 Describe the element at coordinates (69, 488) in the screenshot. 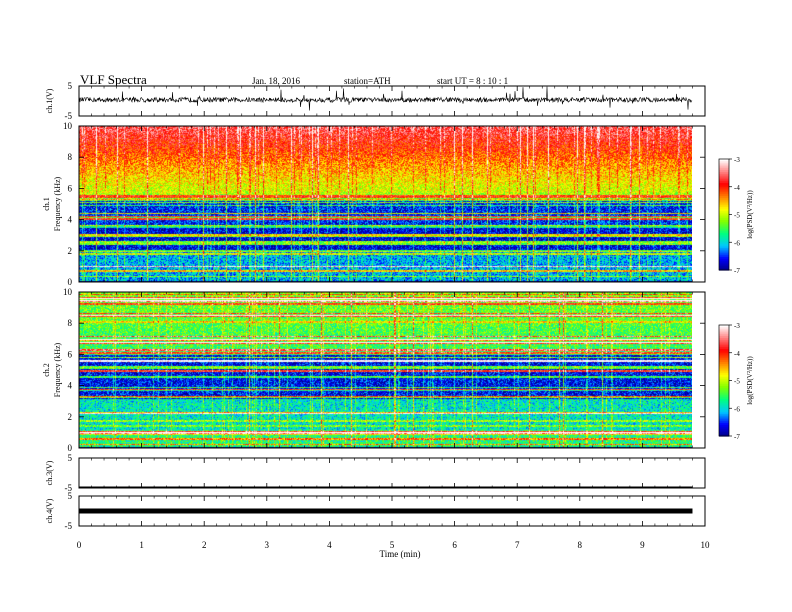

I see `y-tick-label: -5` at that location.